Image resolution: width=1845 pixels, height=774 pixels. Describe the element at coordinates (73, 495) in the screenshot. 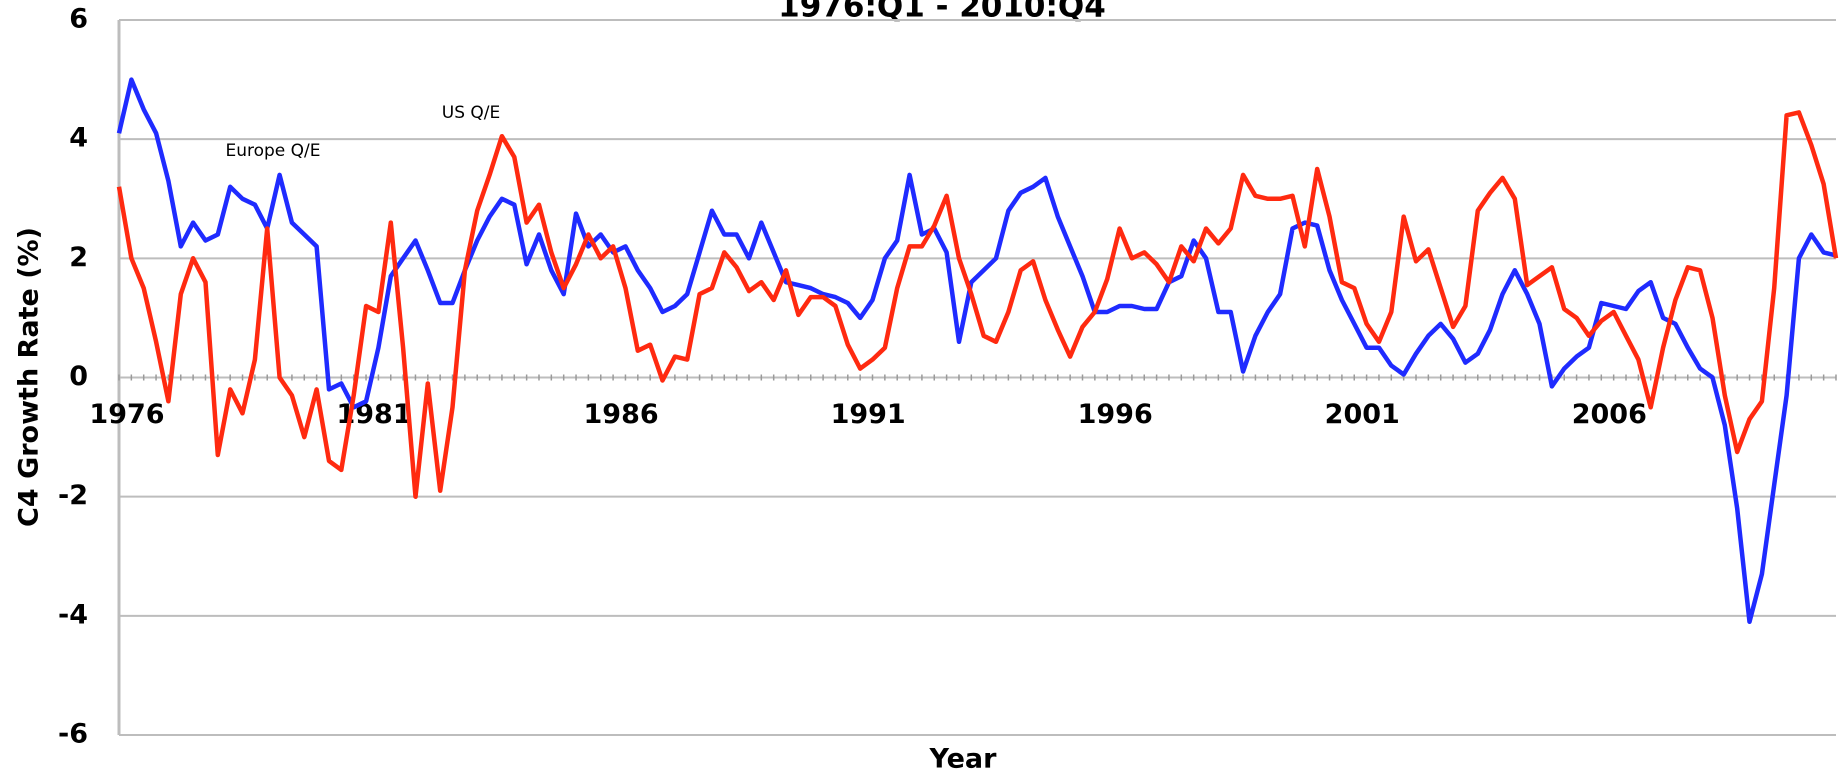

I see `y-tick-label: -2` at that location.